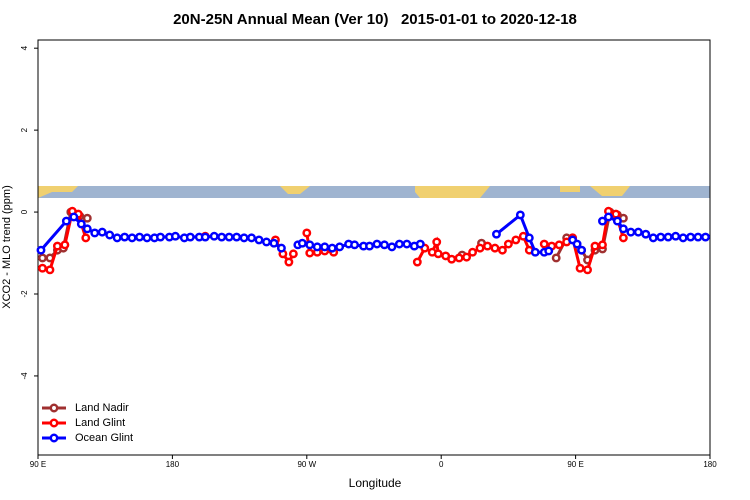 The height and width of the screenshot is (500, 750). I want to click on y-tick-label: 2, so click(24, 129).